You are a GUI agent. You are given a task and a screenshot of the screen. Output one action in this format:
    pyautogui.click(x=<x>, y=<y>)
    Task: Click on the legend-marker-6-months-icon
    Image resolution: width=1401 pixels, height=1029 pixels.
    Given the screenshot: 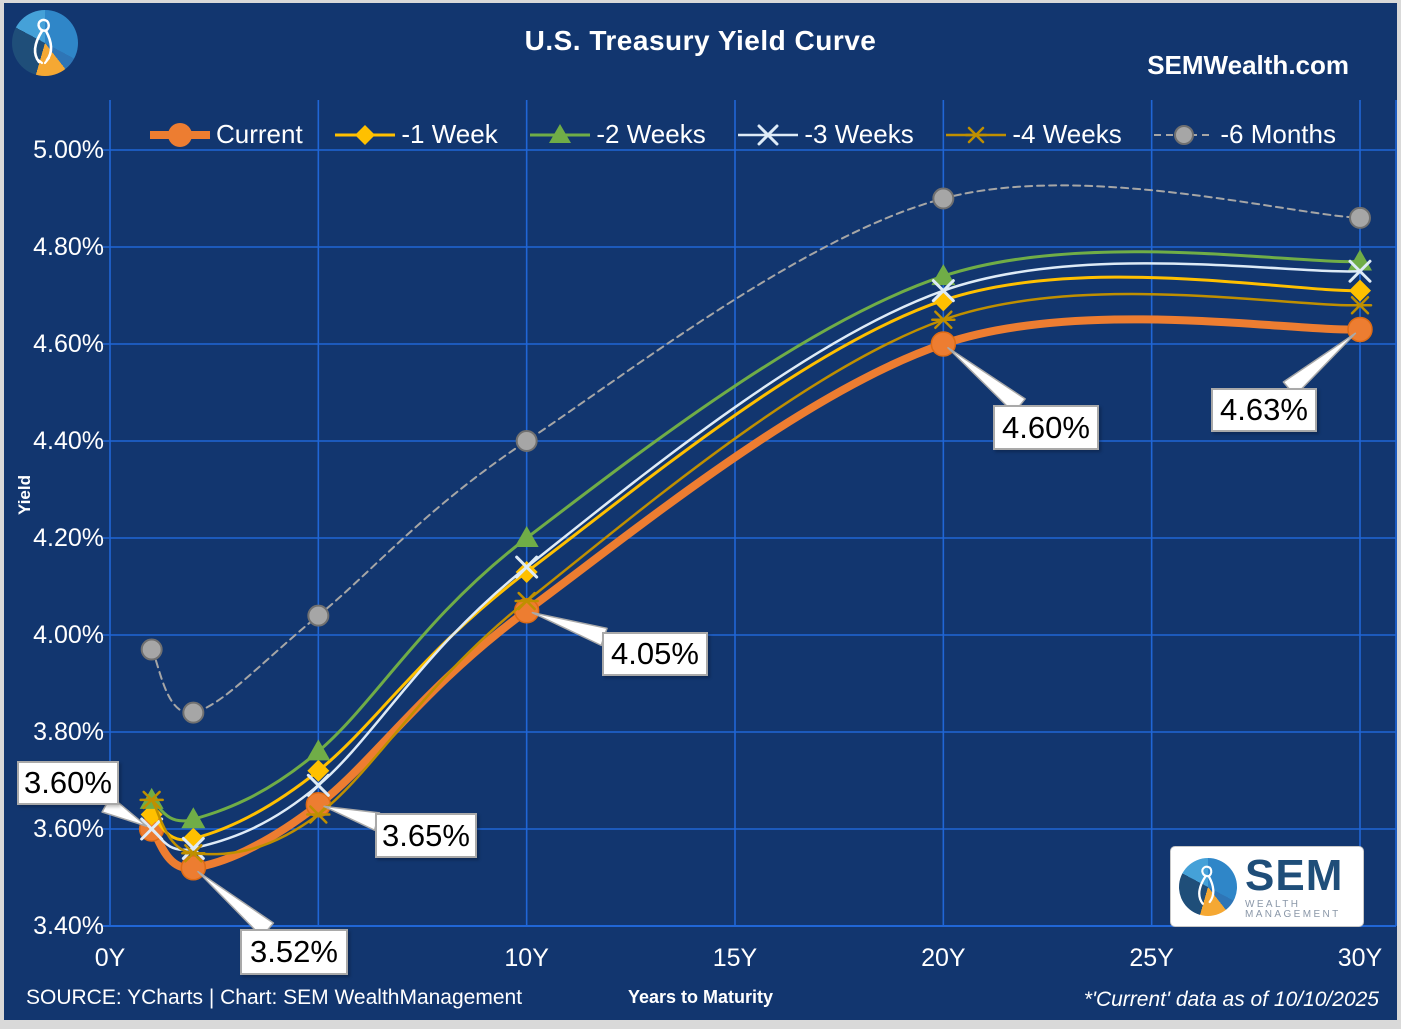 What is the action you would take?
    pyautogui.click(x=1184, y=134)
    